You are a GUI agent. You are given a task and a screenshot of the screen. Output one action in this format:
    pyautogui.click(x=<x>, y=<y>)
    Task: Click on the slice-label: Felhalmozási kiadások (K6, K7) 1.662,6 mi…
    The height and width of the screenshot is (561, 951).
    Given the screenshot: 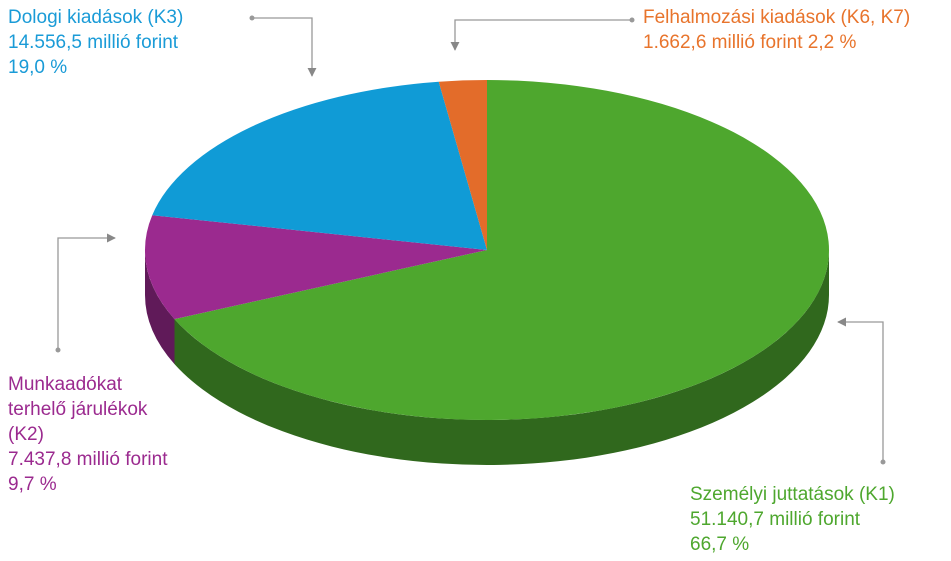 What is the action you would take?
    pyautogui.click(x=783, y=30)
    